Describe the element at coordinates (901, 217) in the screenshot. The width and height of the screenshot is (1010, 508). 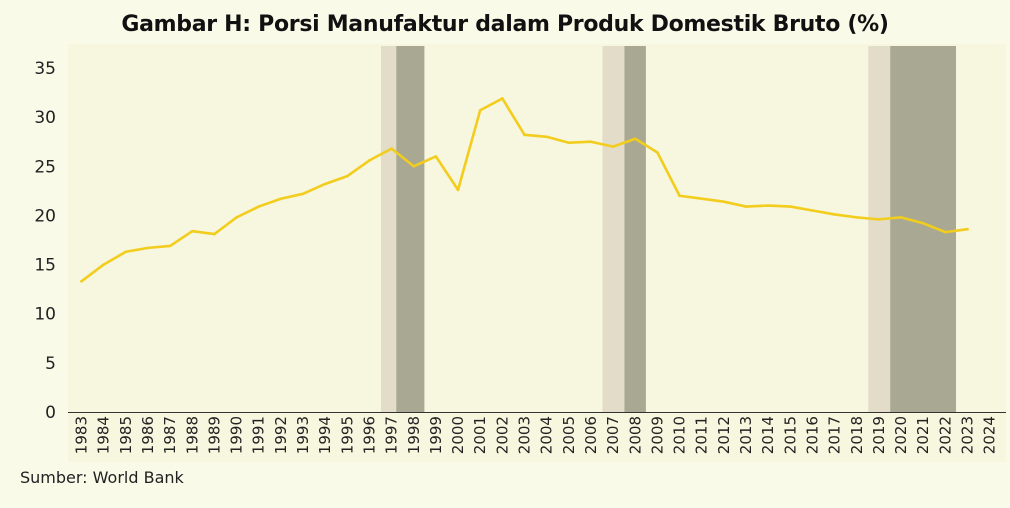
I see `data-point-2020` at that location.